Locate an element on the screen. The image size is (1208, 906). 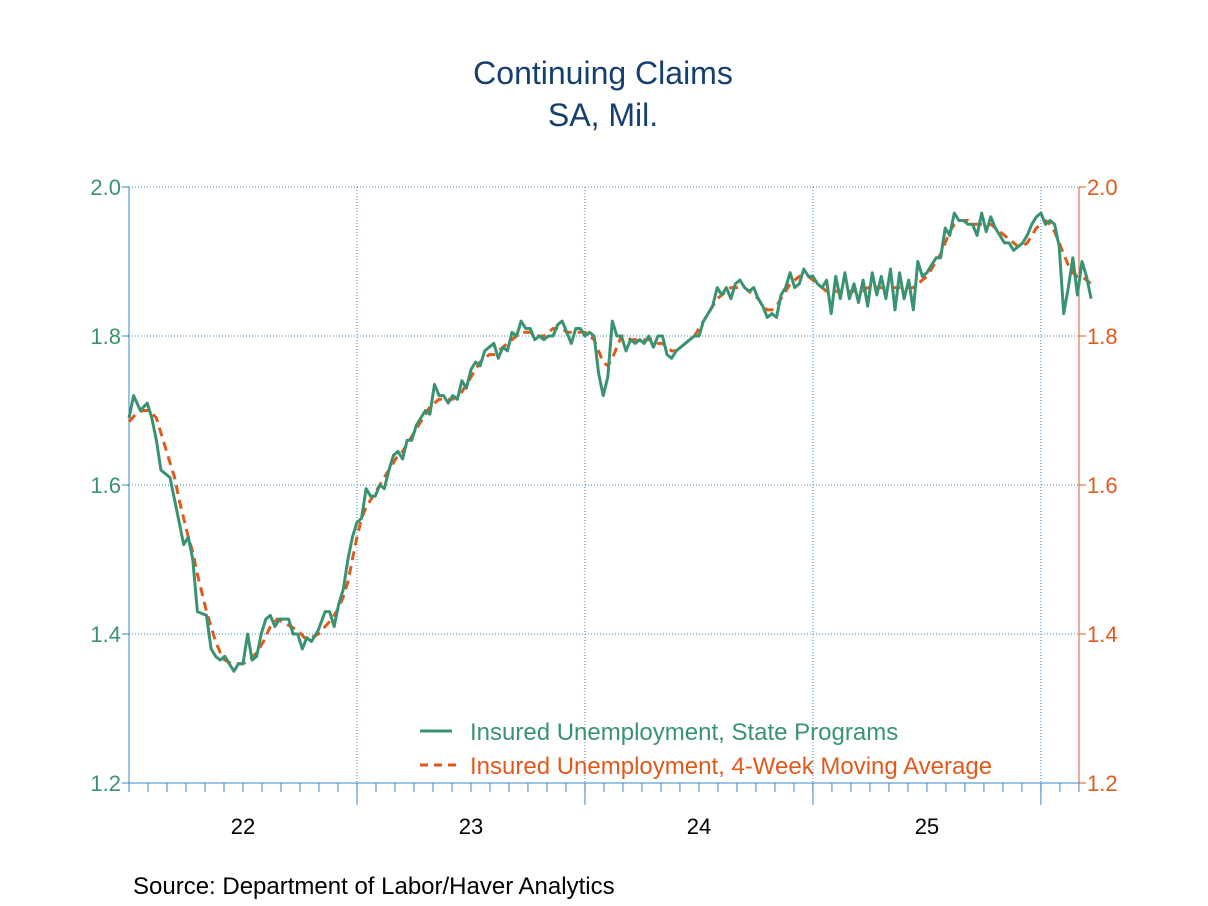
y-axis-left-labels: 2.0 1.8 1.6 1.4 1.2 is located at coordinates (105, 485).